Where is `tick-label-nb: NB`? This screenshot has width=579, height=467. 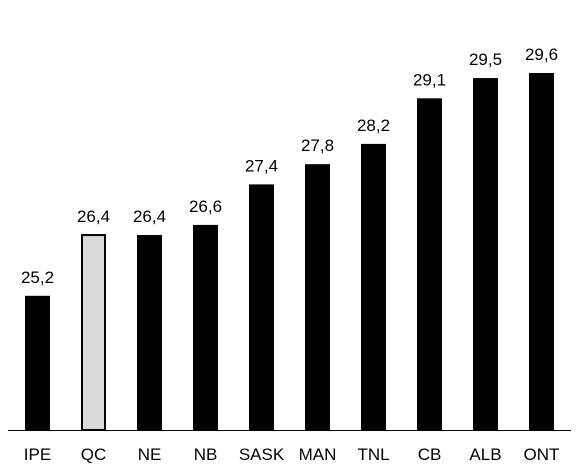 tick-label-nb: NB is located at coordinates (206, 454).